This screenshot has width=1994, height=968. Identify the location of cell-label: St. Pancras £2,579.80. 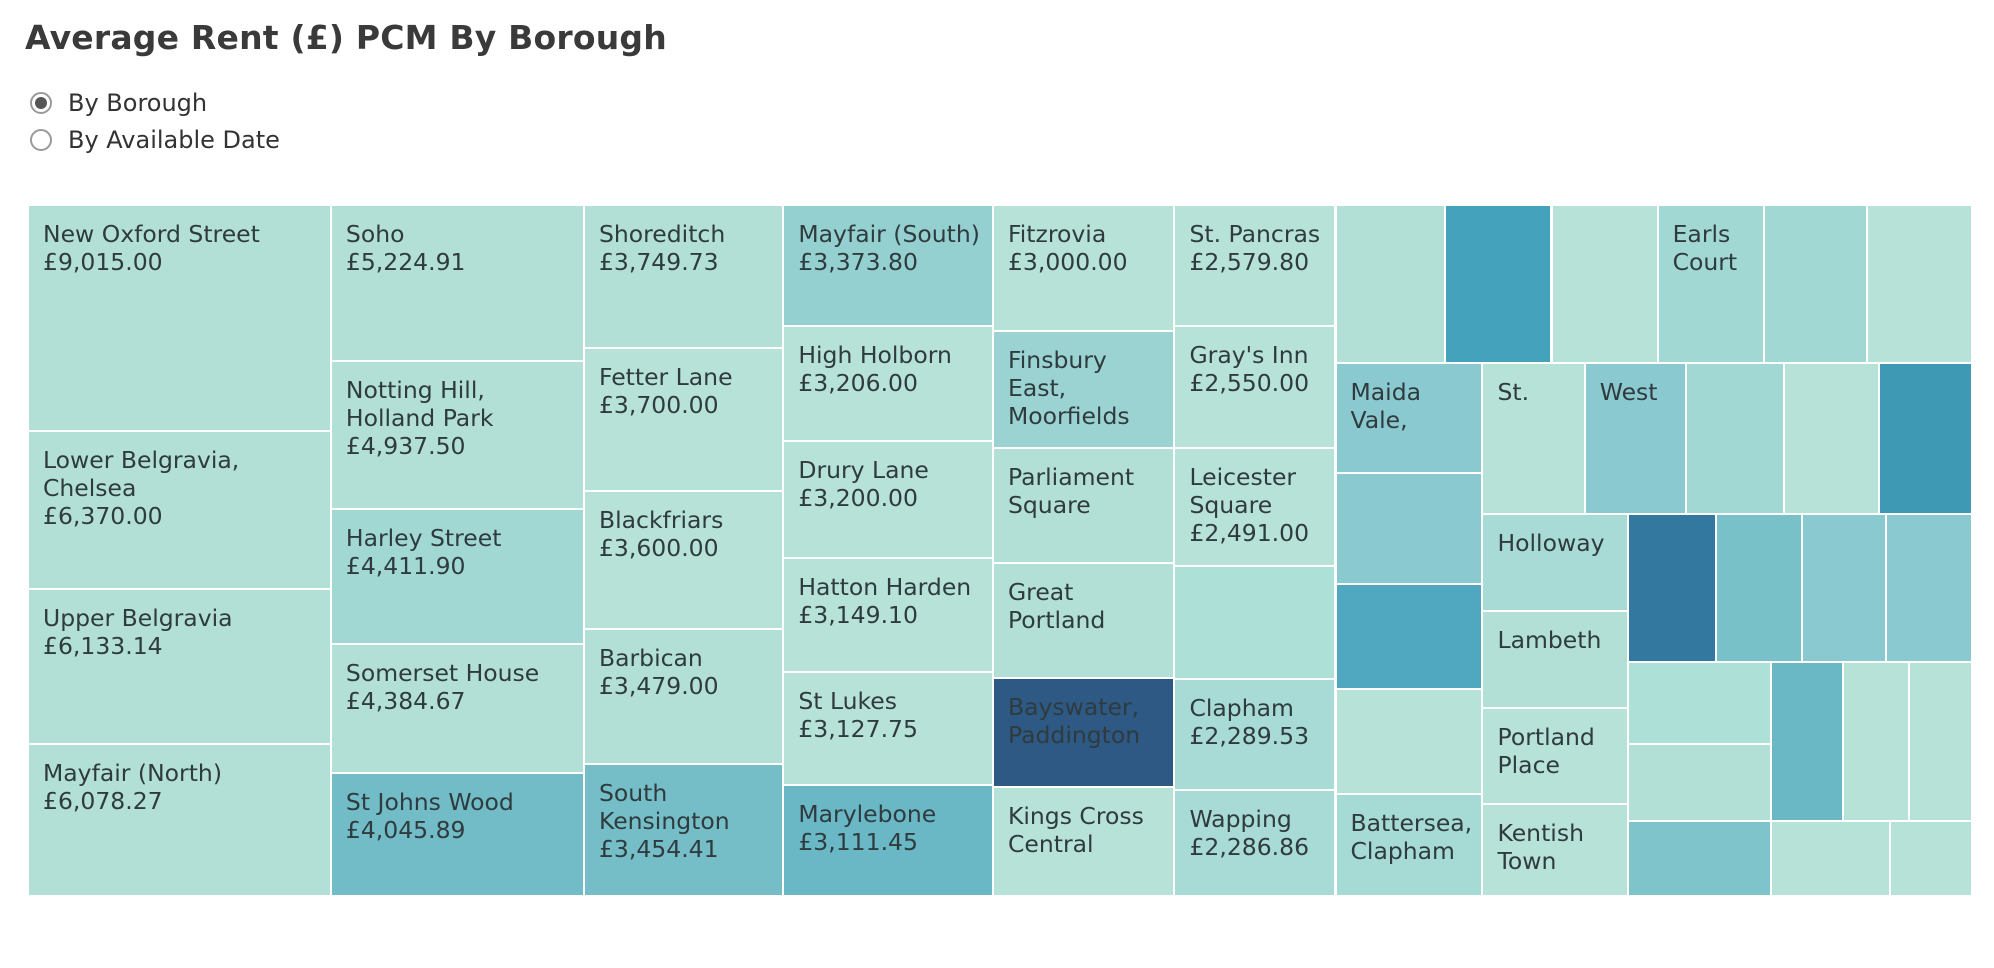
(1258, 248).